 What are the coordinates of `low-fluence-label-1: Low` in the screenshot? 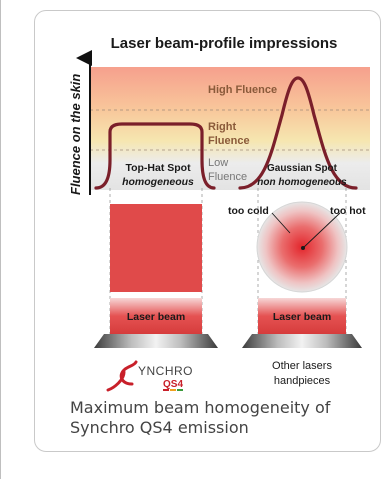 It's located at (218, 163).